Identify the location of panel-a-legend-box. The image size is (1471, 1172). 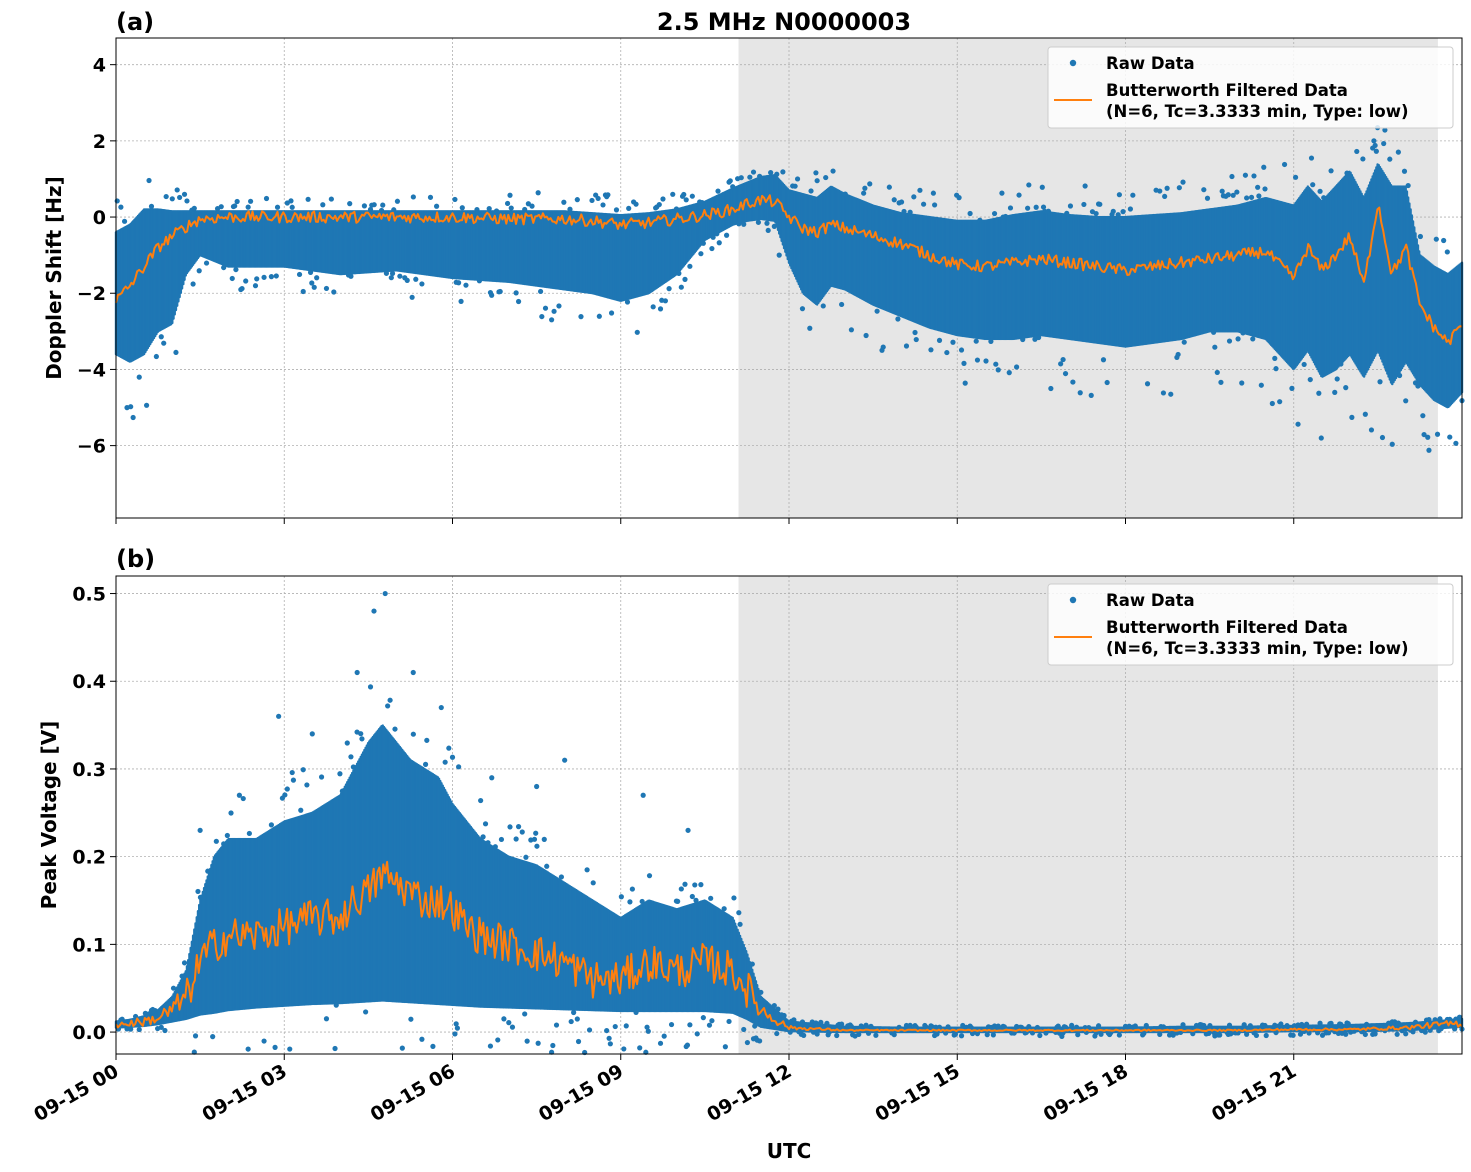
(1250, 87).